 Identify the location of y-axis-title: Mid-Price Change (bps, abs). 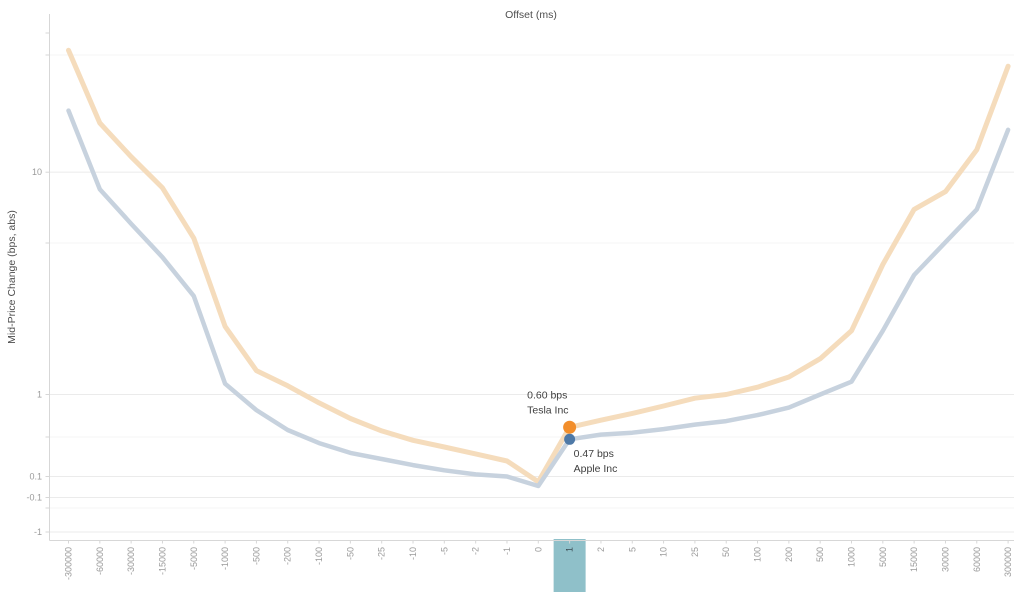
(12, 277).